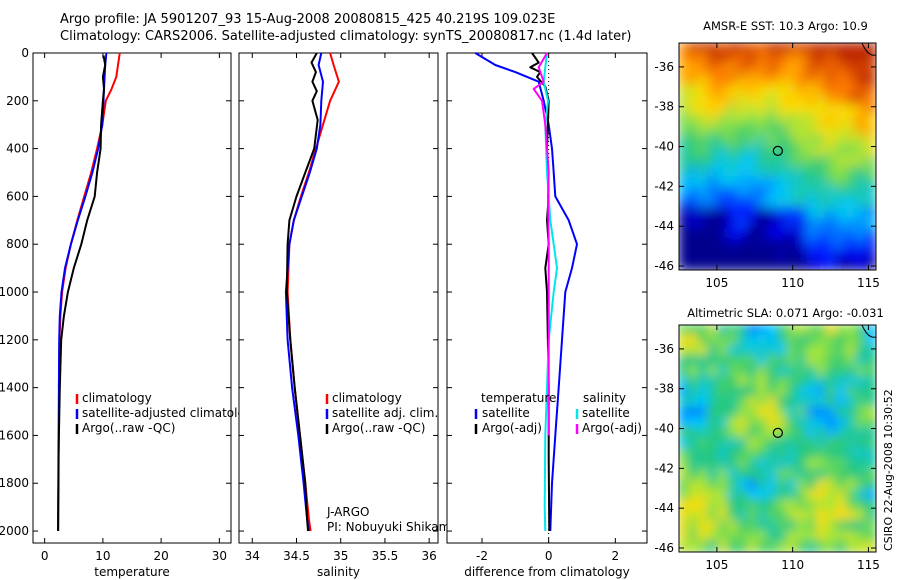 This screenshot has height=580, width=900. I want to click on y-tick-label: 200, so click(17, 101).